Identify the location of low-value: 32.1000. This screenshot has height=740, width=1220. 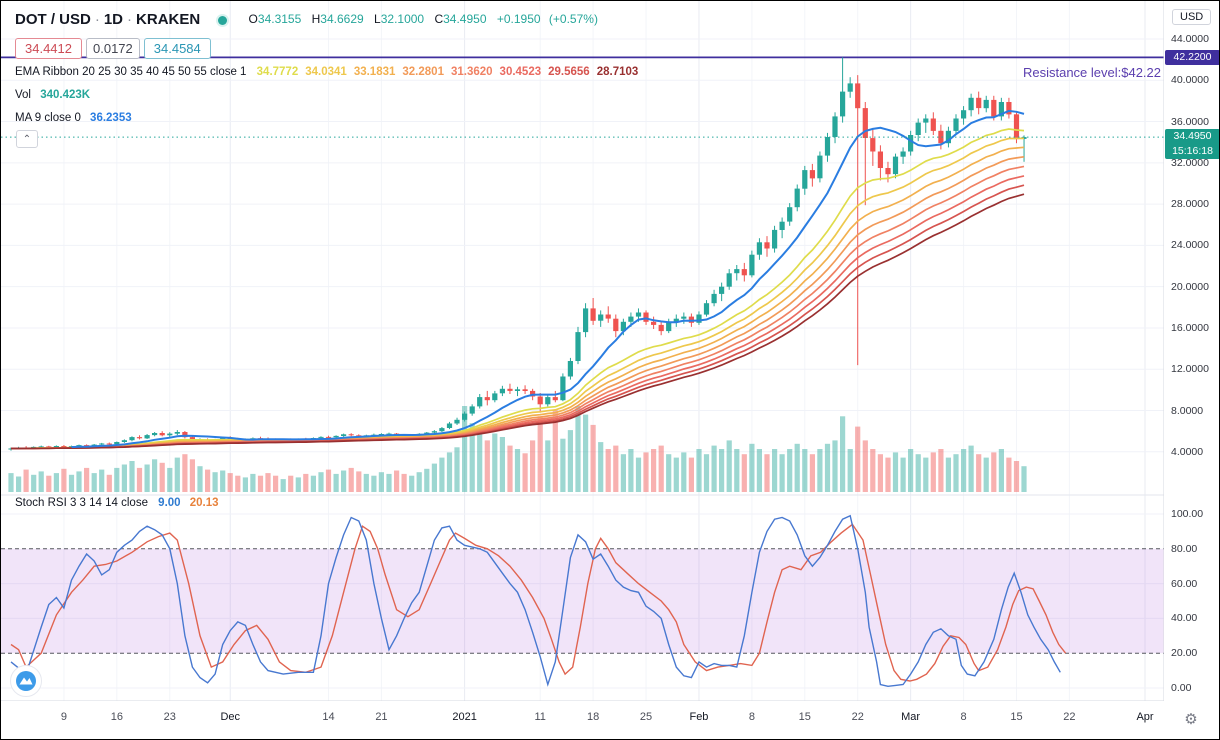
(402, 19).